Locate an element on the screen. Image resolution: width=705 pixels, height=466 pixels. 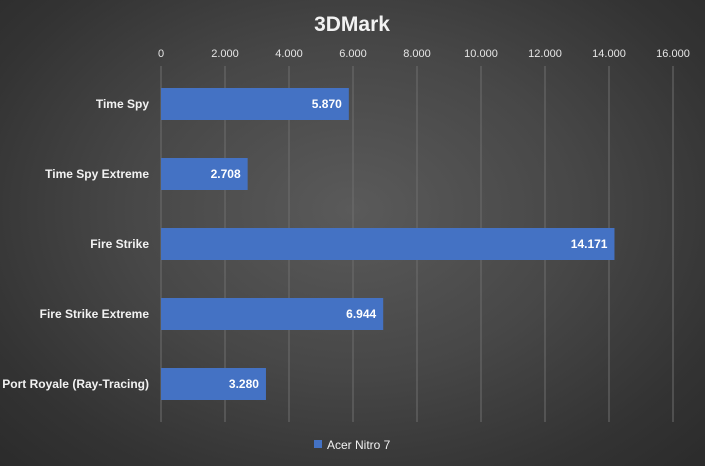
chart-title: 3DMark is located at coordinates (352, 24).